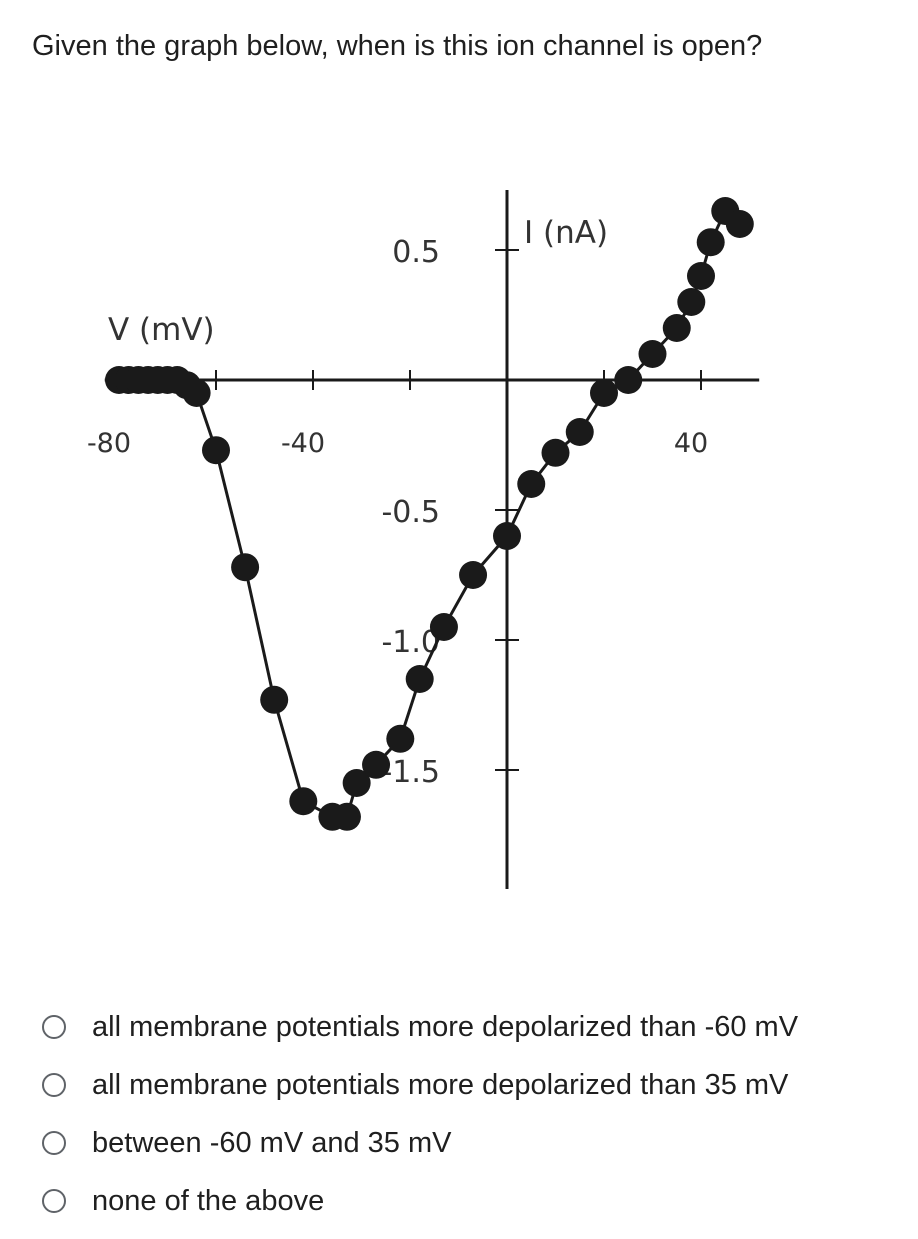 Image resolution: width=918 pixels, height=1239 pixels. I want to click on answer-option: between -60 mV and 35 mV, so click(419, 1143).